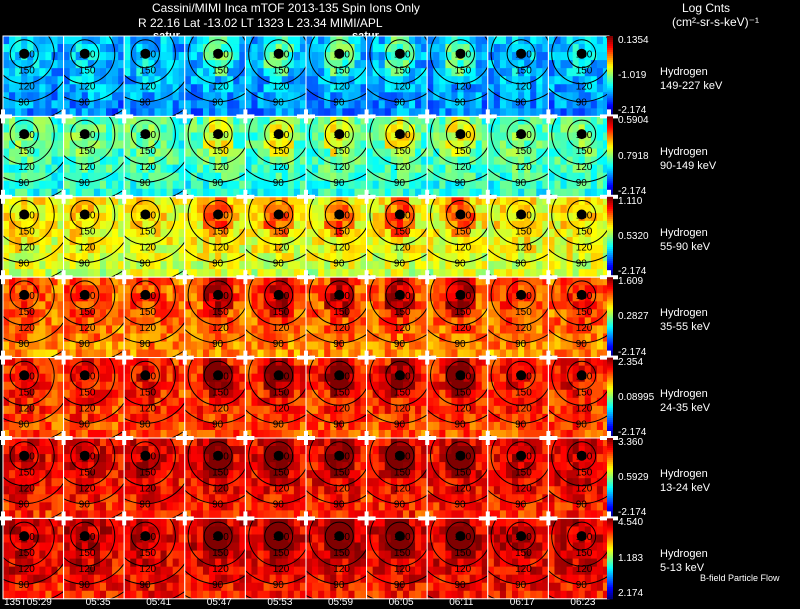 The width and height of the screenshot is (800, 609). What do you see at coordinates (584, 312) in the screenshot?
I see `contour-label: 150` at bounding box center [584, 312].